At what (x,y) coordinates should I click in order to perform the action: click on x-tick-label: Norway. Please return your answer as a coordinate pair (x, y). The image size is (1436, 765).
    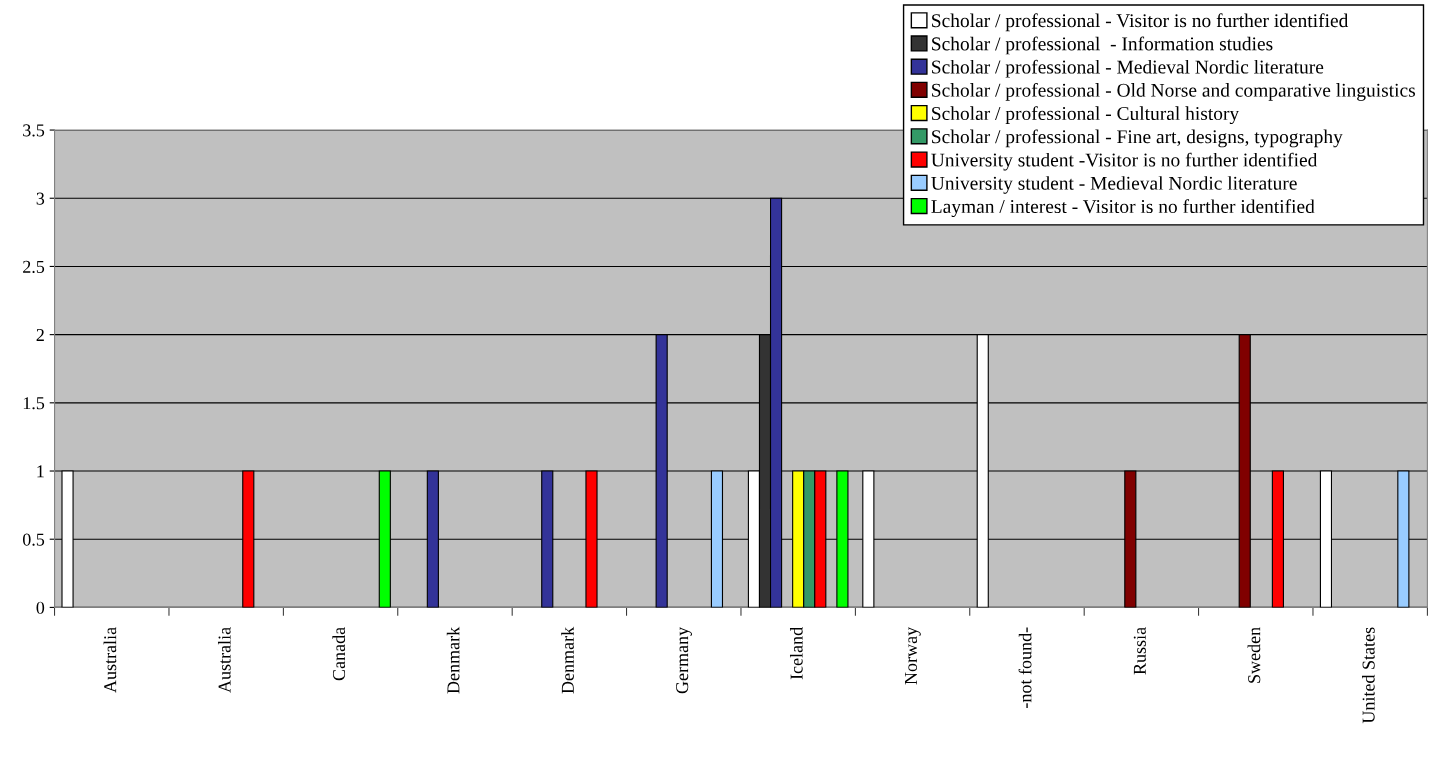
    Looking at the image, I should click on (913, 655).